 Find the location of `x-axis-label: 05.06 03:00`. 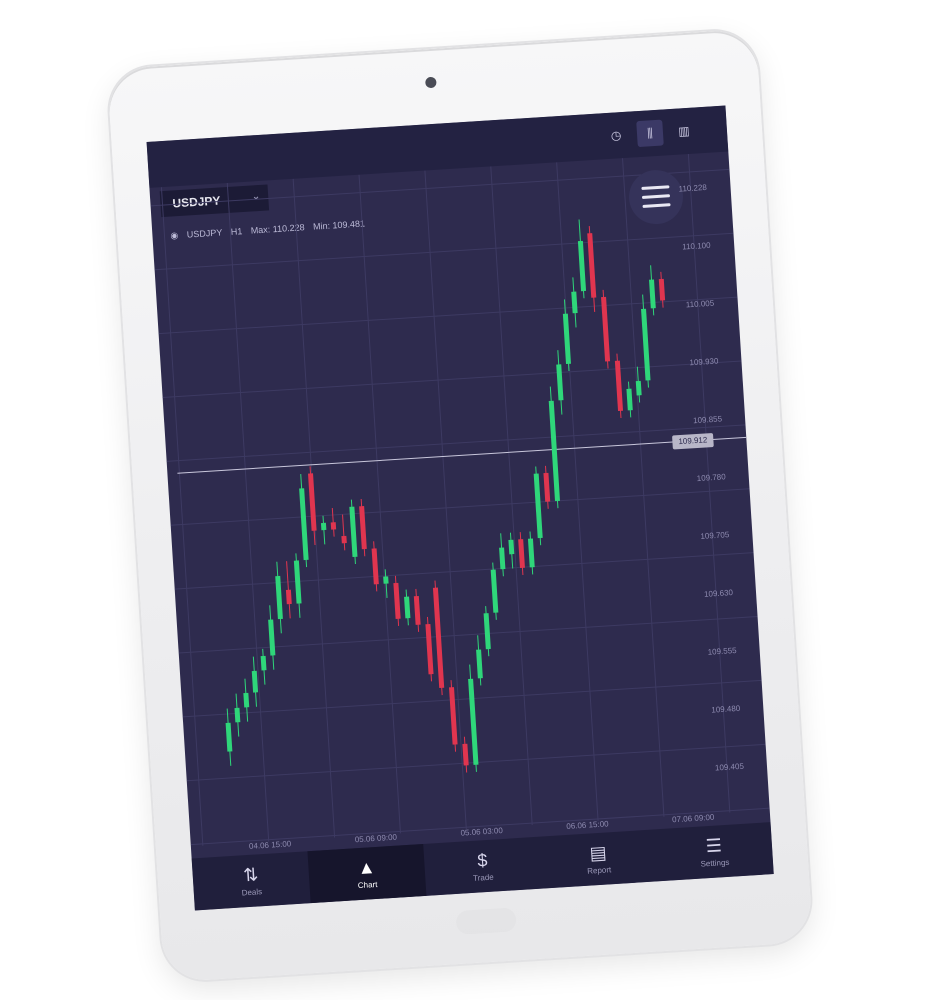

x-axis-label: 05.06 03:00 is located at coordinates (482, 831).